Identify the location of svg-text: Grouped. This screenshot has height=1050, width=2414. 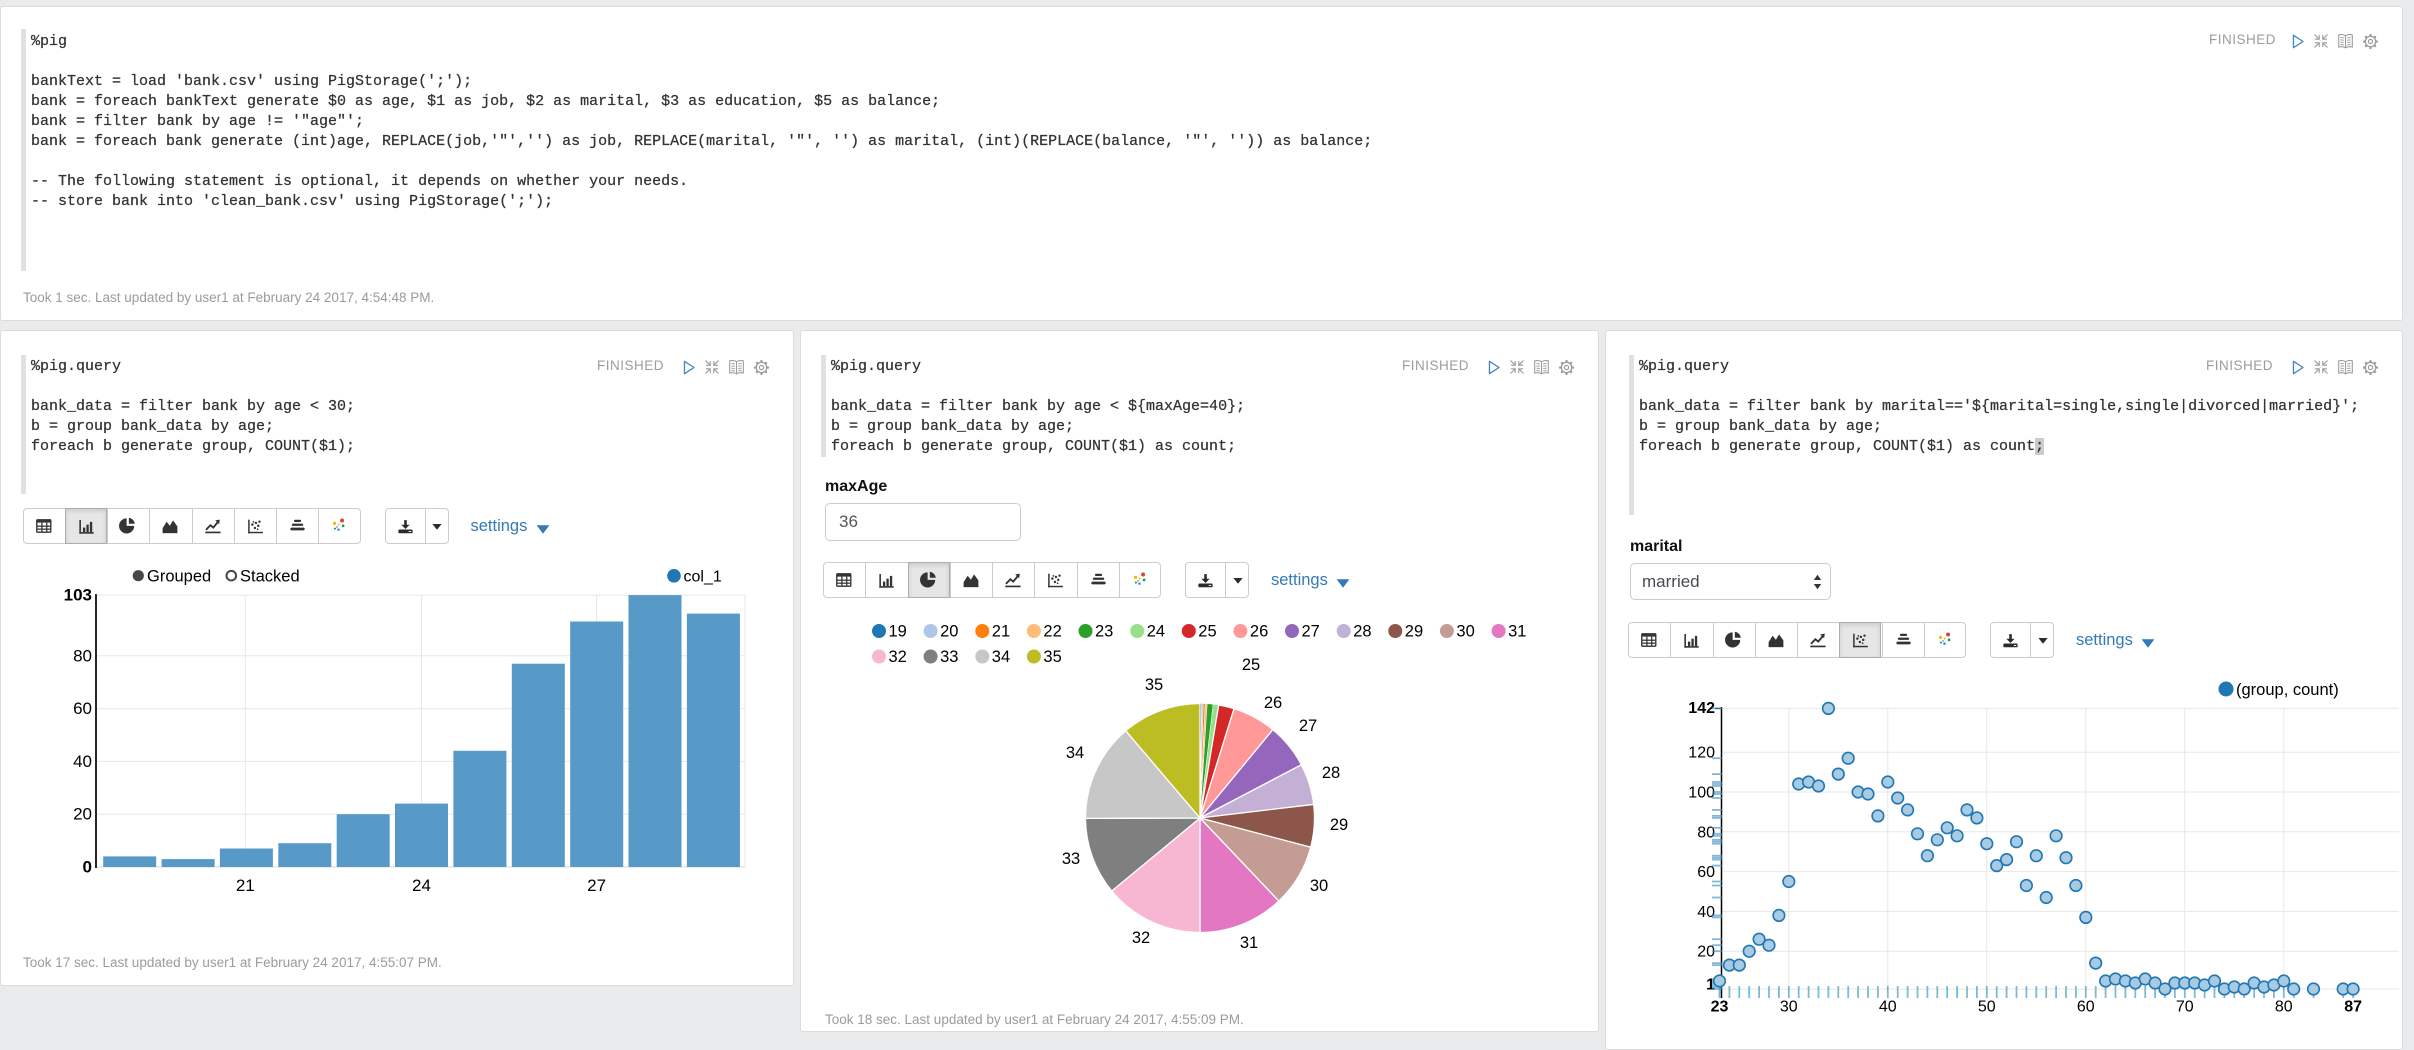
(179, 577).